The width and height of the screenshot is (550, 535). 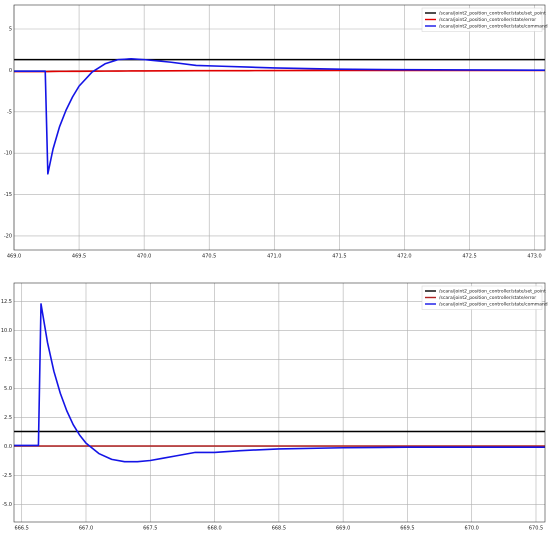 I want to click on x-tick-label: 667.5, so click(x=150, y=529).